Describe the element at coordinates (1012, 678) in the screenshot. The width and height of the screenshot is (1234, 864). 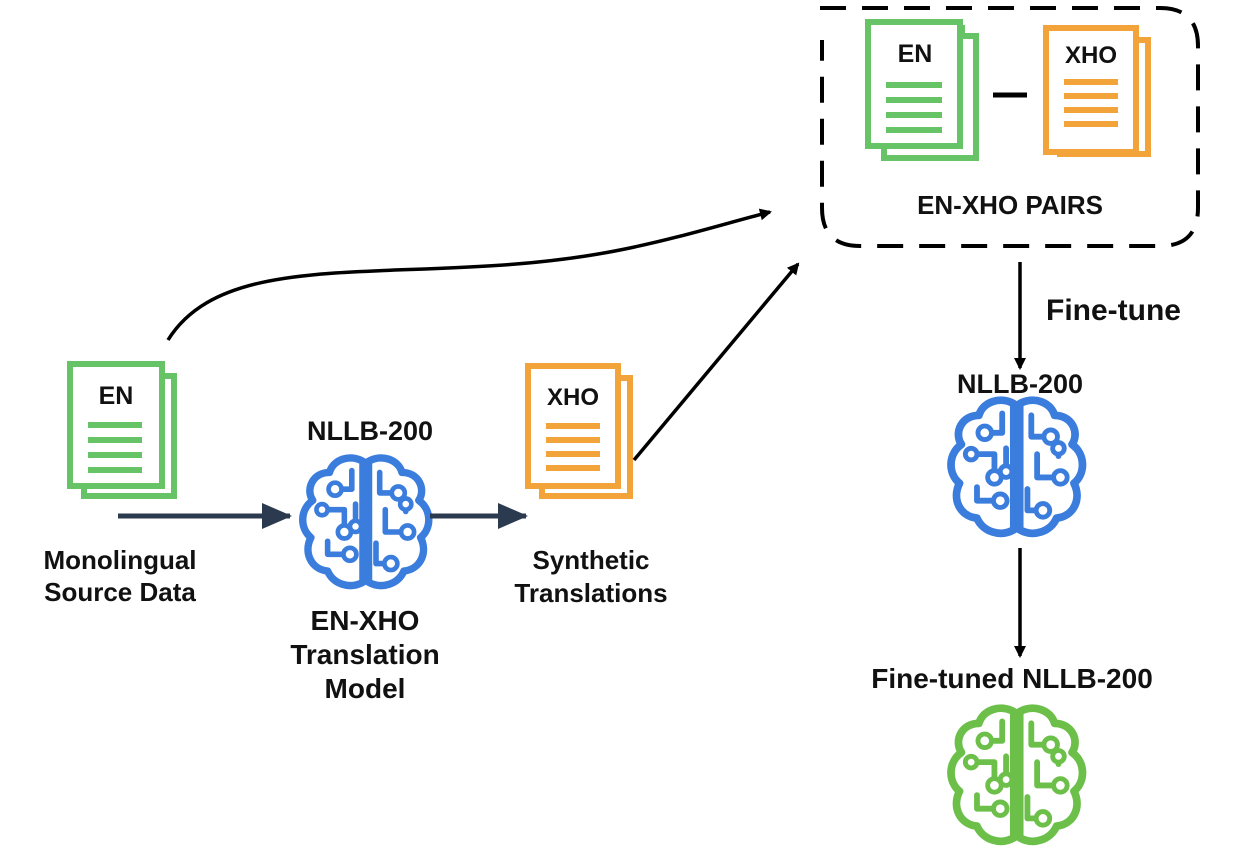
I see `finetuned-nllb-label: Fine-tuned NLLB-200` at that location.